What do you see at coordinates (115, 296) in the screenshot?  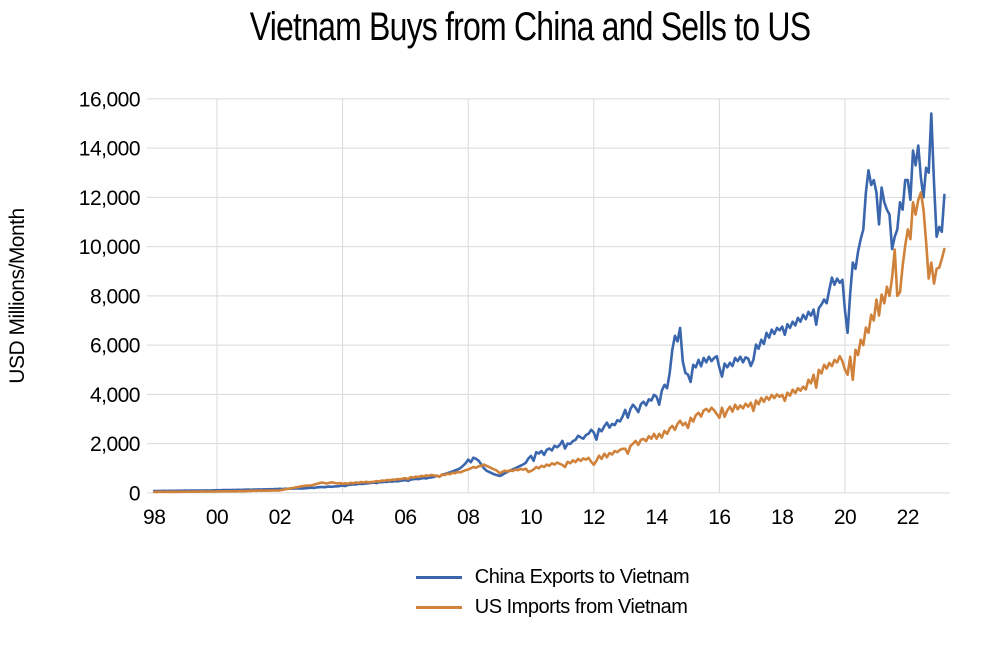 I see `y-tick-label: 8,000` at bounding box center [115, 296].